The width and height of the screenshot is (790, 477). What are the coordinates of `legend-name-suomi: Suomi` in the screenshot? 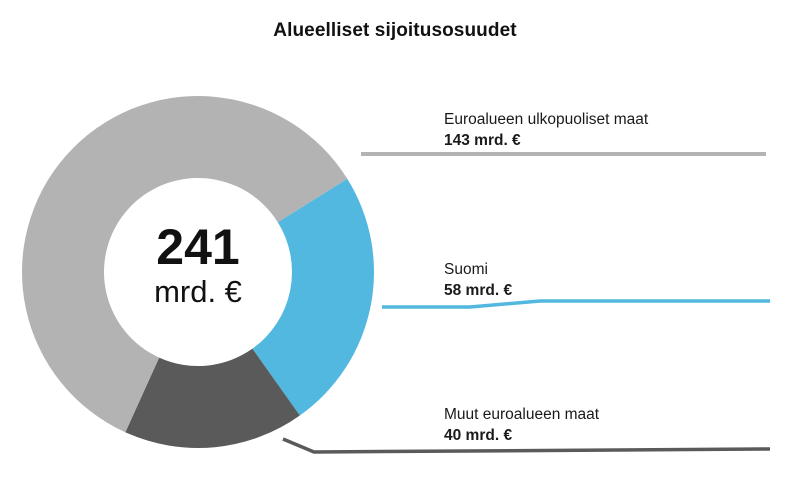 It's located at (466, 269).